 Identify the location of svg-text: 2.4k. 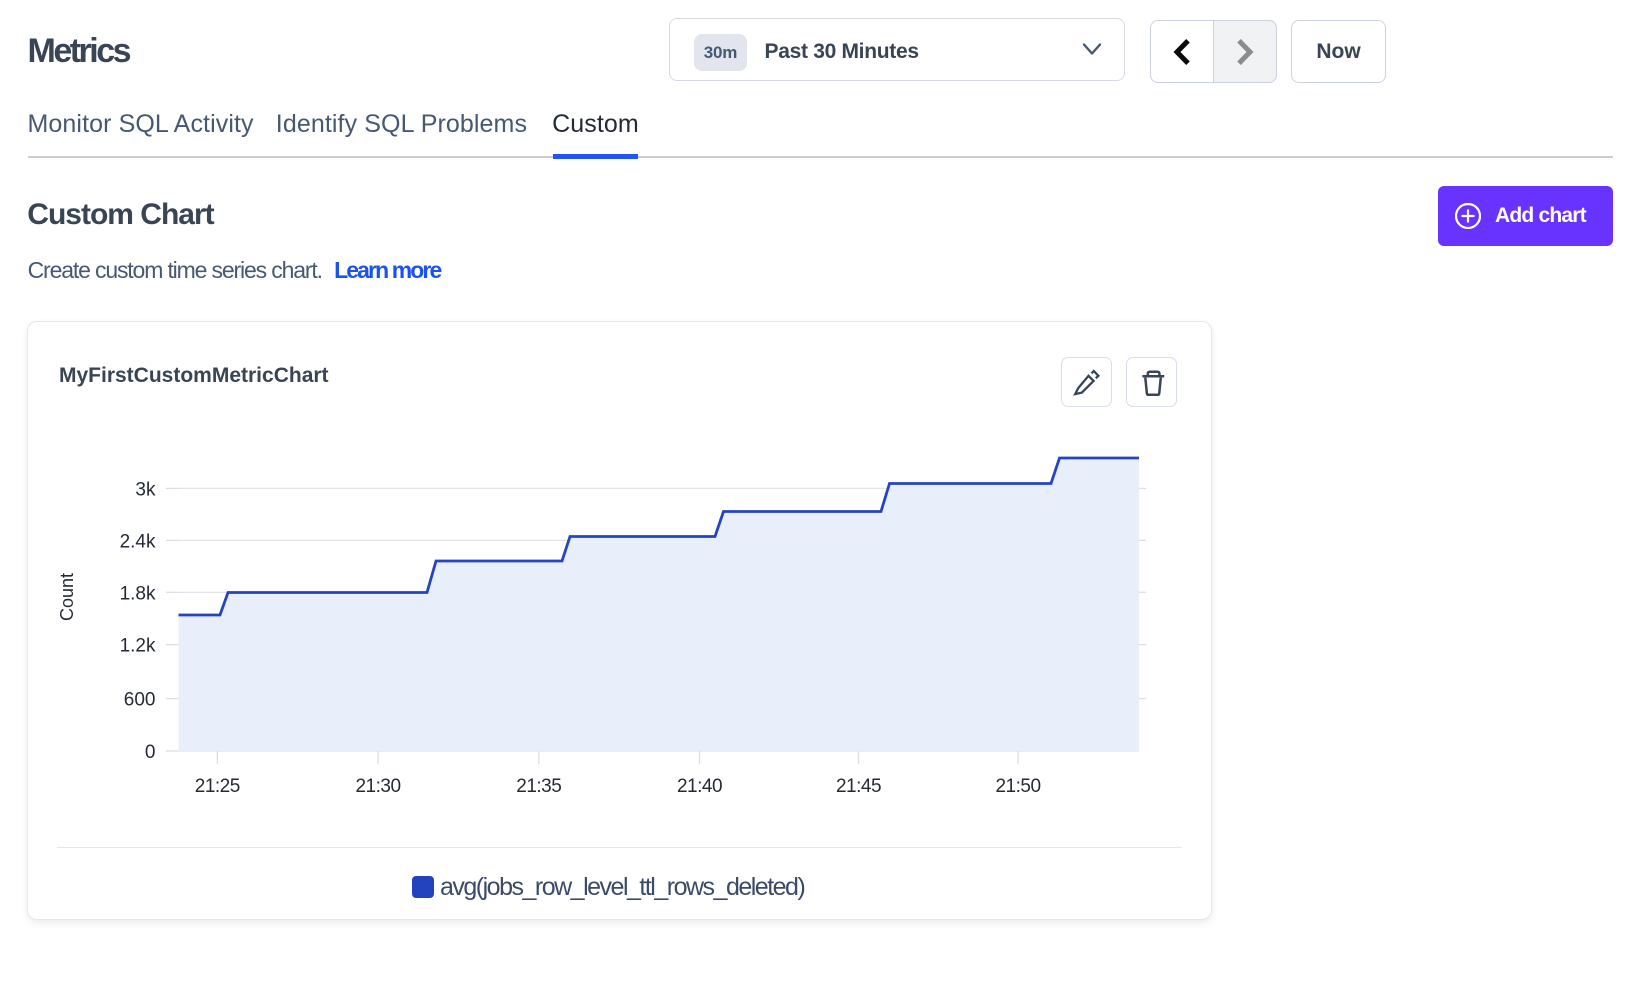
(138, 541).